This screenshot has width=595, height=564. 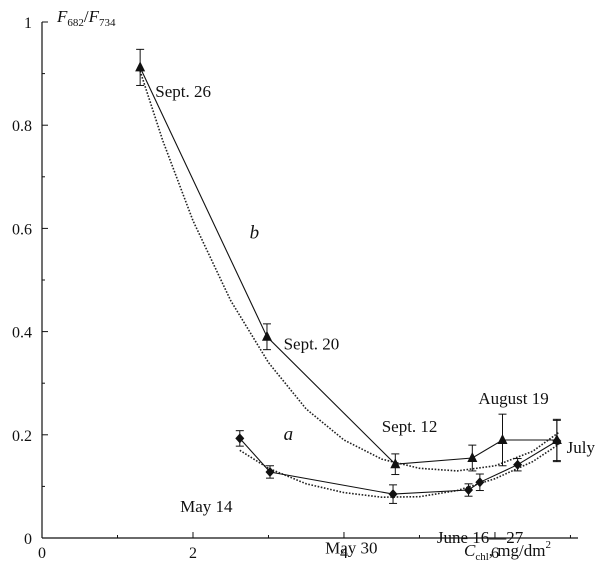 I want to click on x-tick-label: 0, so click(x=42, y=553).